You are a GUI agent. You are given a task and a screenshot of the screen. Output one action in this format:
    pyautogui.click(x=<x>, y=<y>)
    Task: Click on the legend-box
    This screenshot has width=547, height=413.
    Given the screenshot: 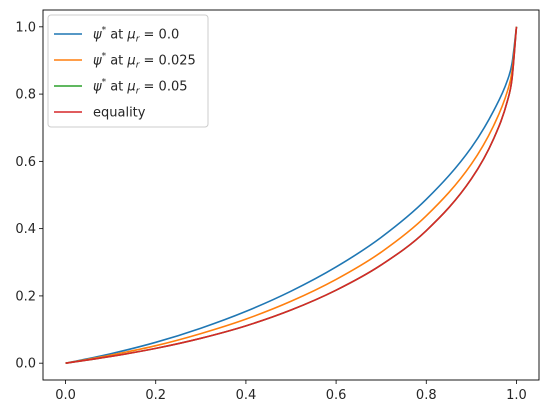 What is the action you would take?
    pyautogui.click(x=128, y=71)
    